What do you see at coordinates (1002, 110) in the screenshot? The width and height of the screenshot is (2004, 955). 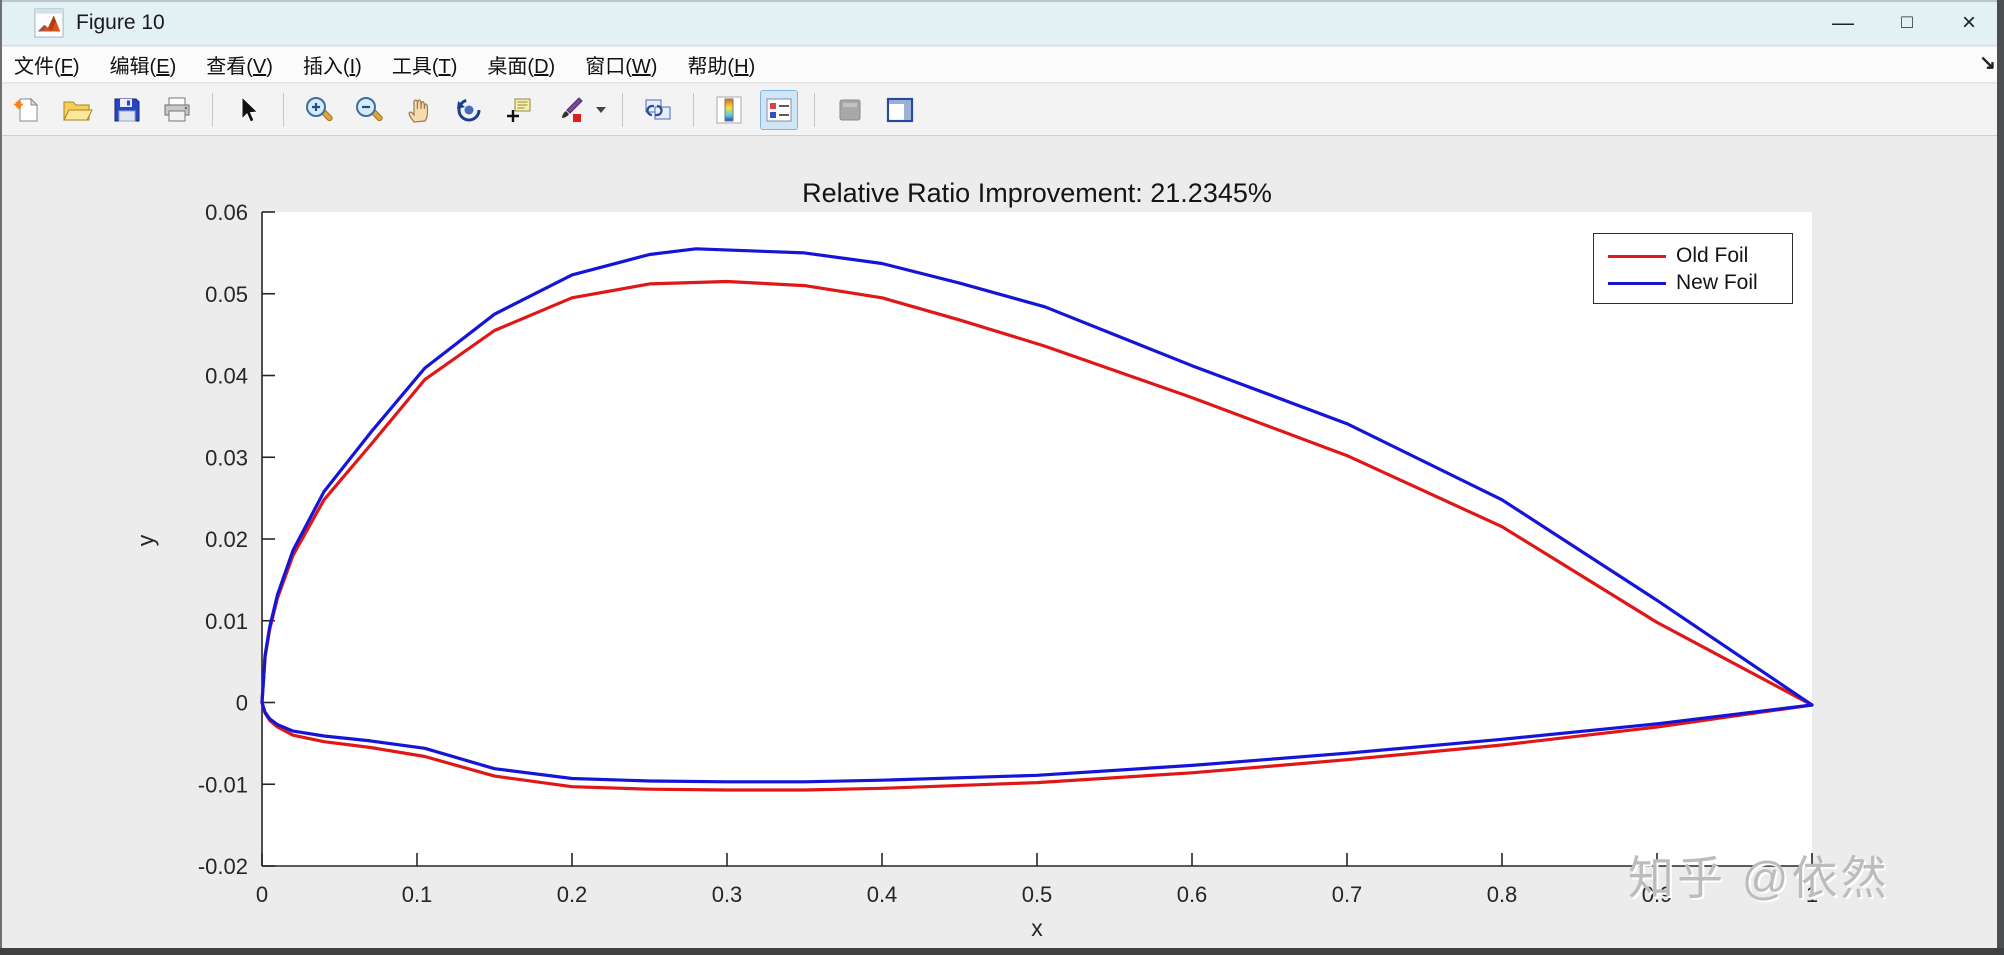 I see `figure-toolbar` at bounding box center [1002, 110].